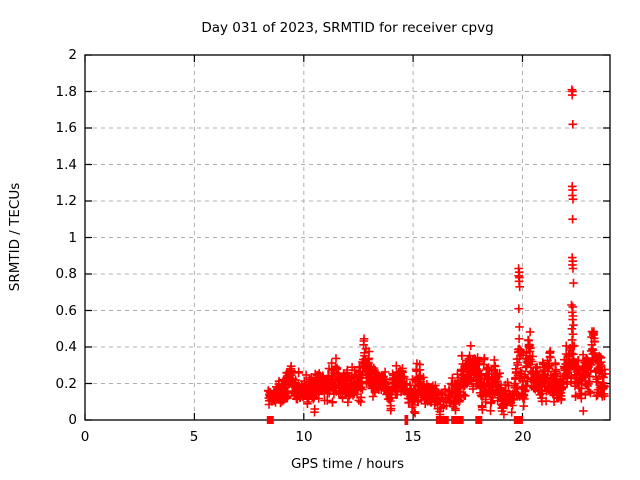 Image resolution: width=640 pixels, height=480 pixels. I want to click on x-tick-label: 15, so click(413, 437).